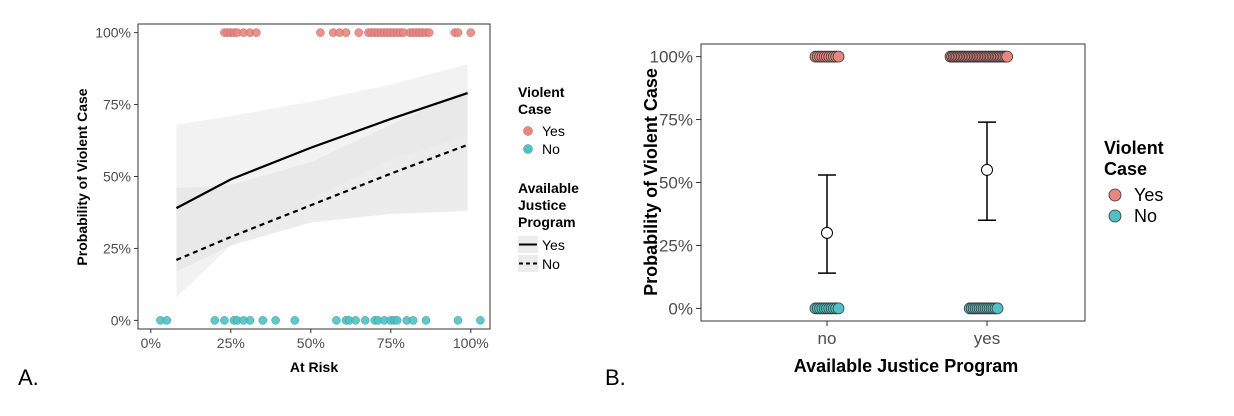  Describe the element at coordinates (548, 188) in the screenshot. I see `legend-a-program-title-line1: Available` at that location.